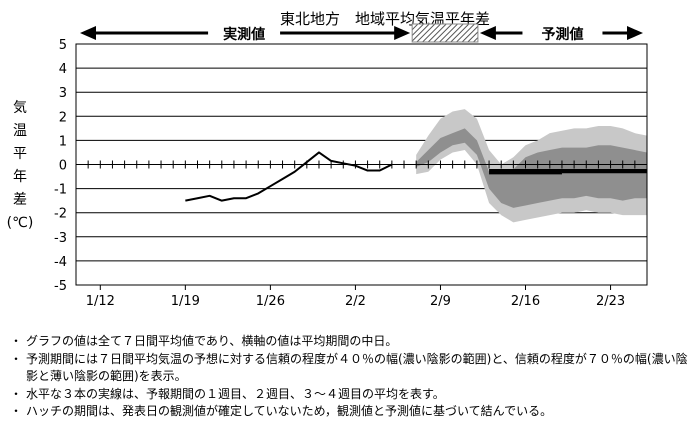  I want to click on y-axis-label-char: 差, so click(20, 200).